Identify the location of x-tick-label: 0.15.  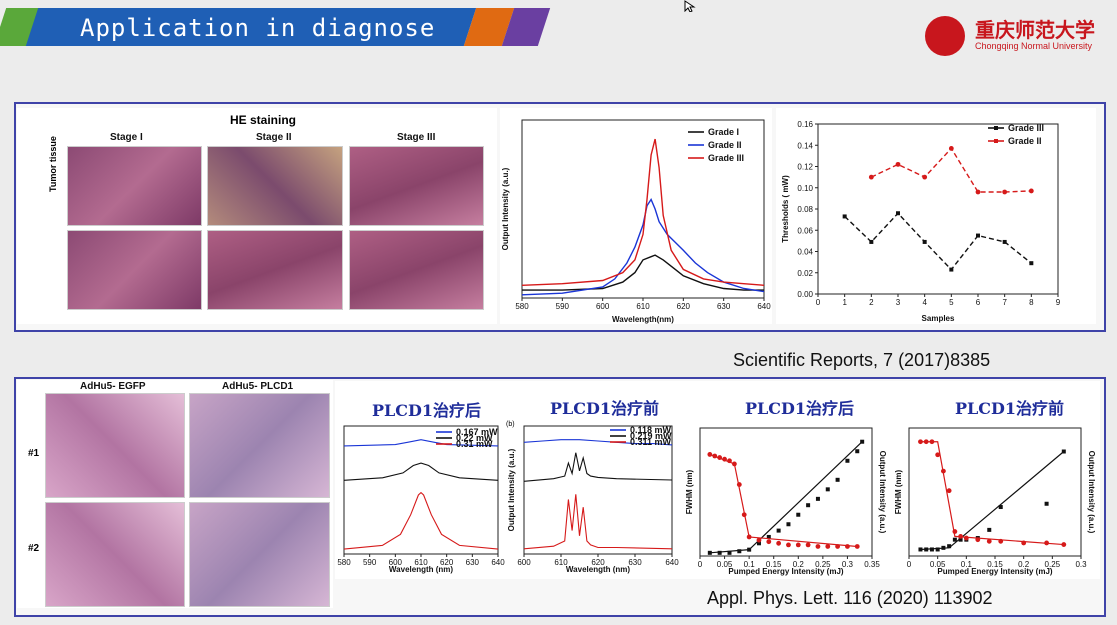
(995, 564).